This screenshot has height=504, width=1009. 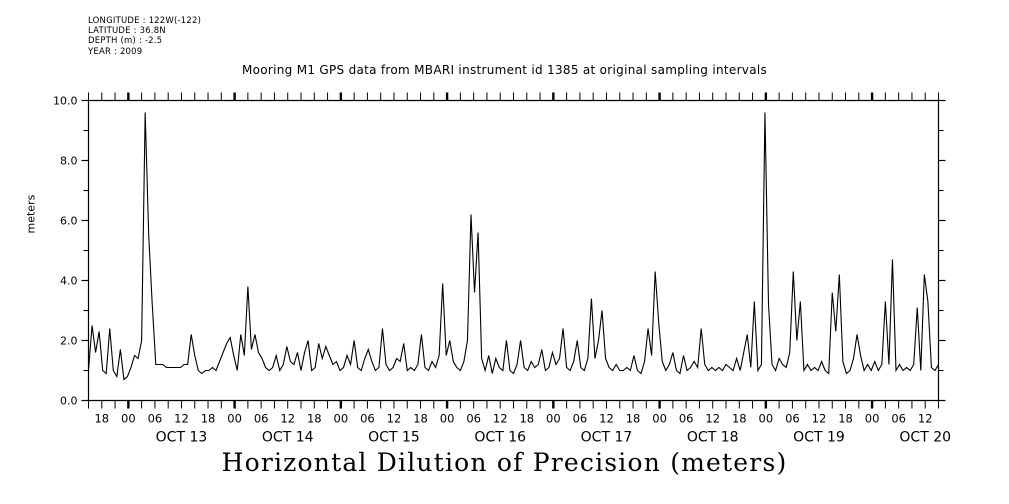 What do you see at coordinates (500, 438) in the screenshot?
I see `x-day-label: OCT 16` at bounding box center [500, 438].